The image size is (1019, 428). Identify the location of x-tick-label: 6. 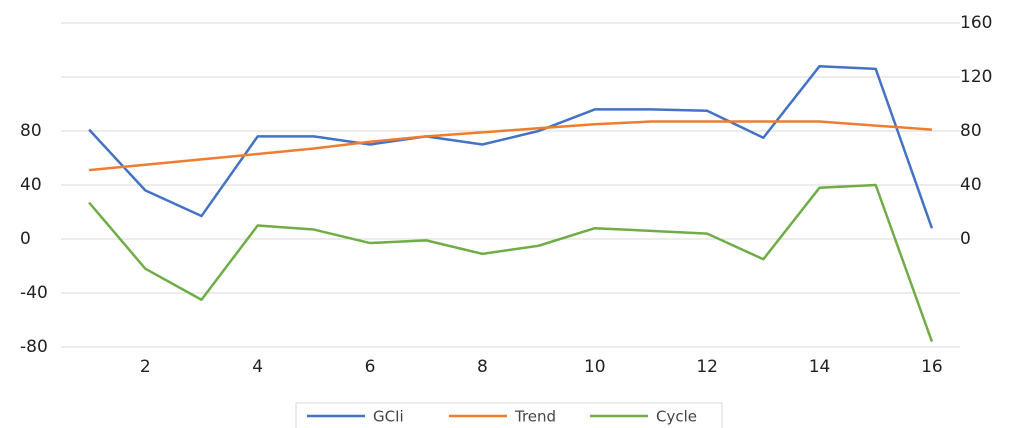
(370, 367).